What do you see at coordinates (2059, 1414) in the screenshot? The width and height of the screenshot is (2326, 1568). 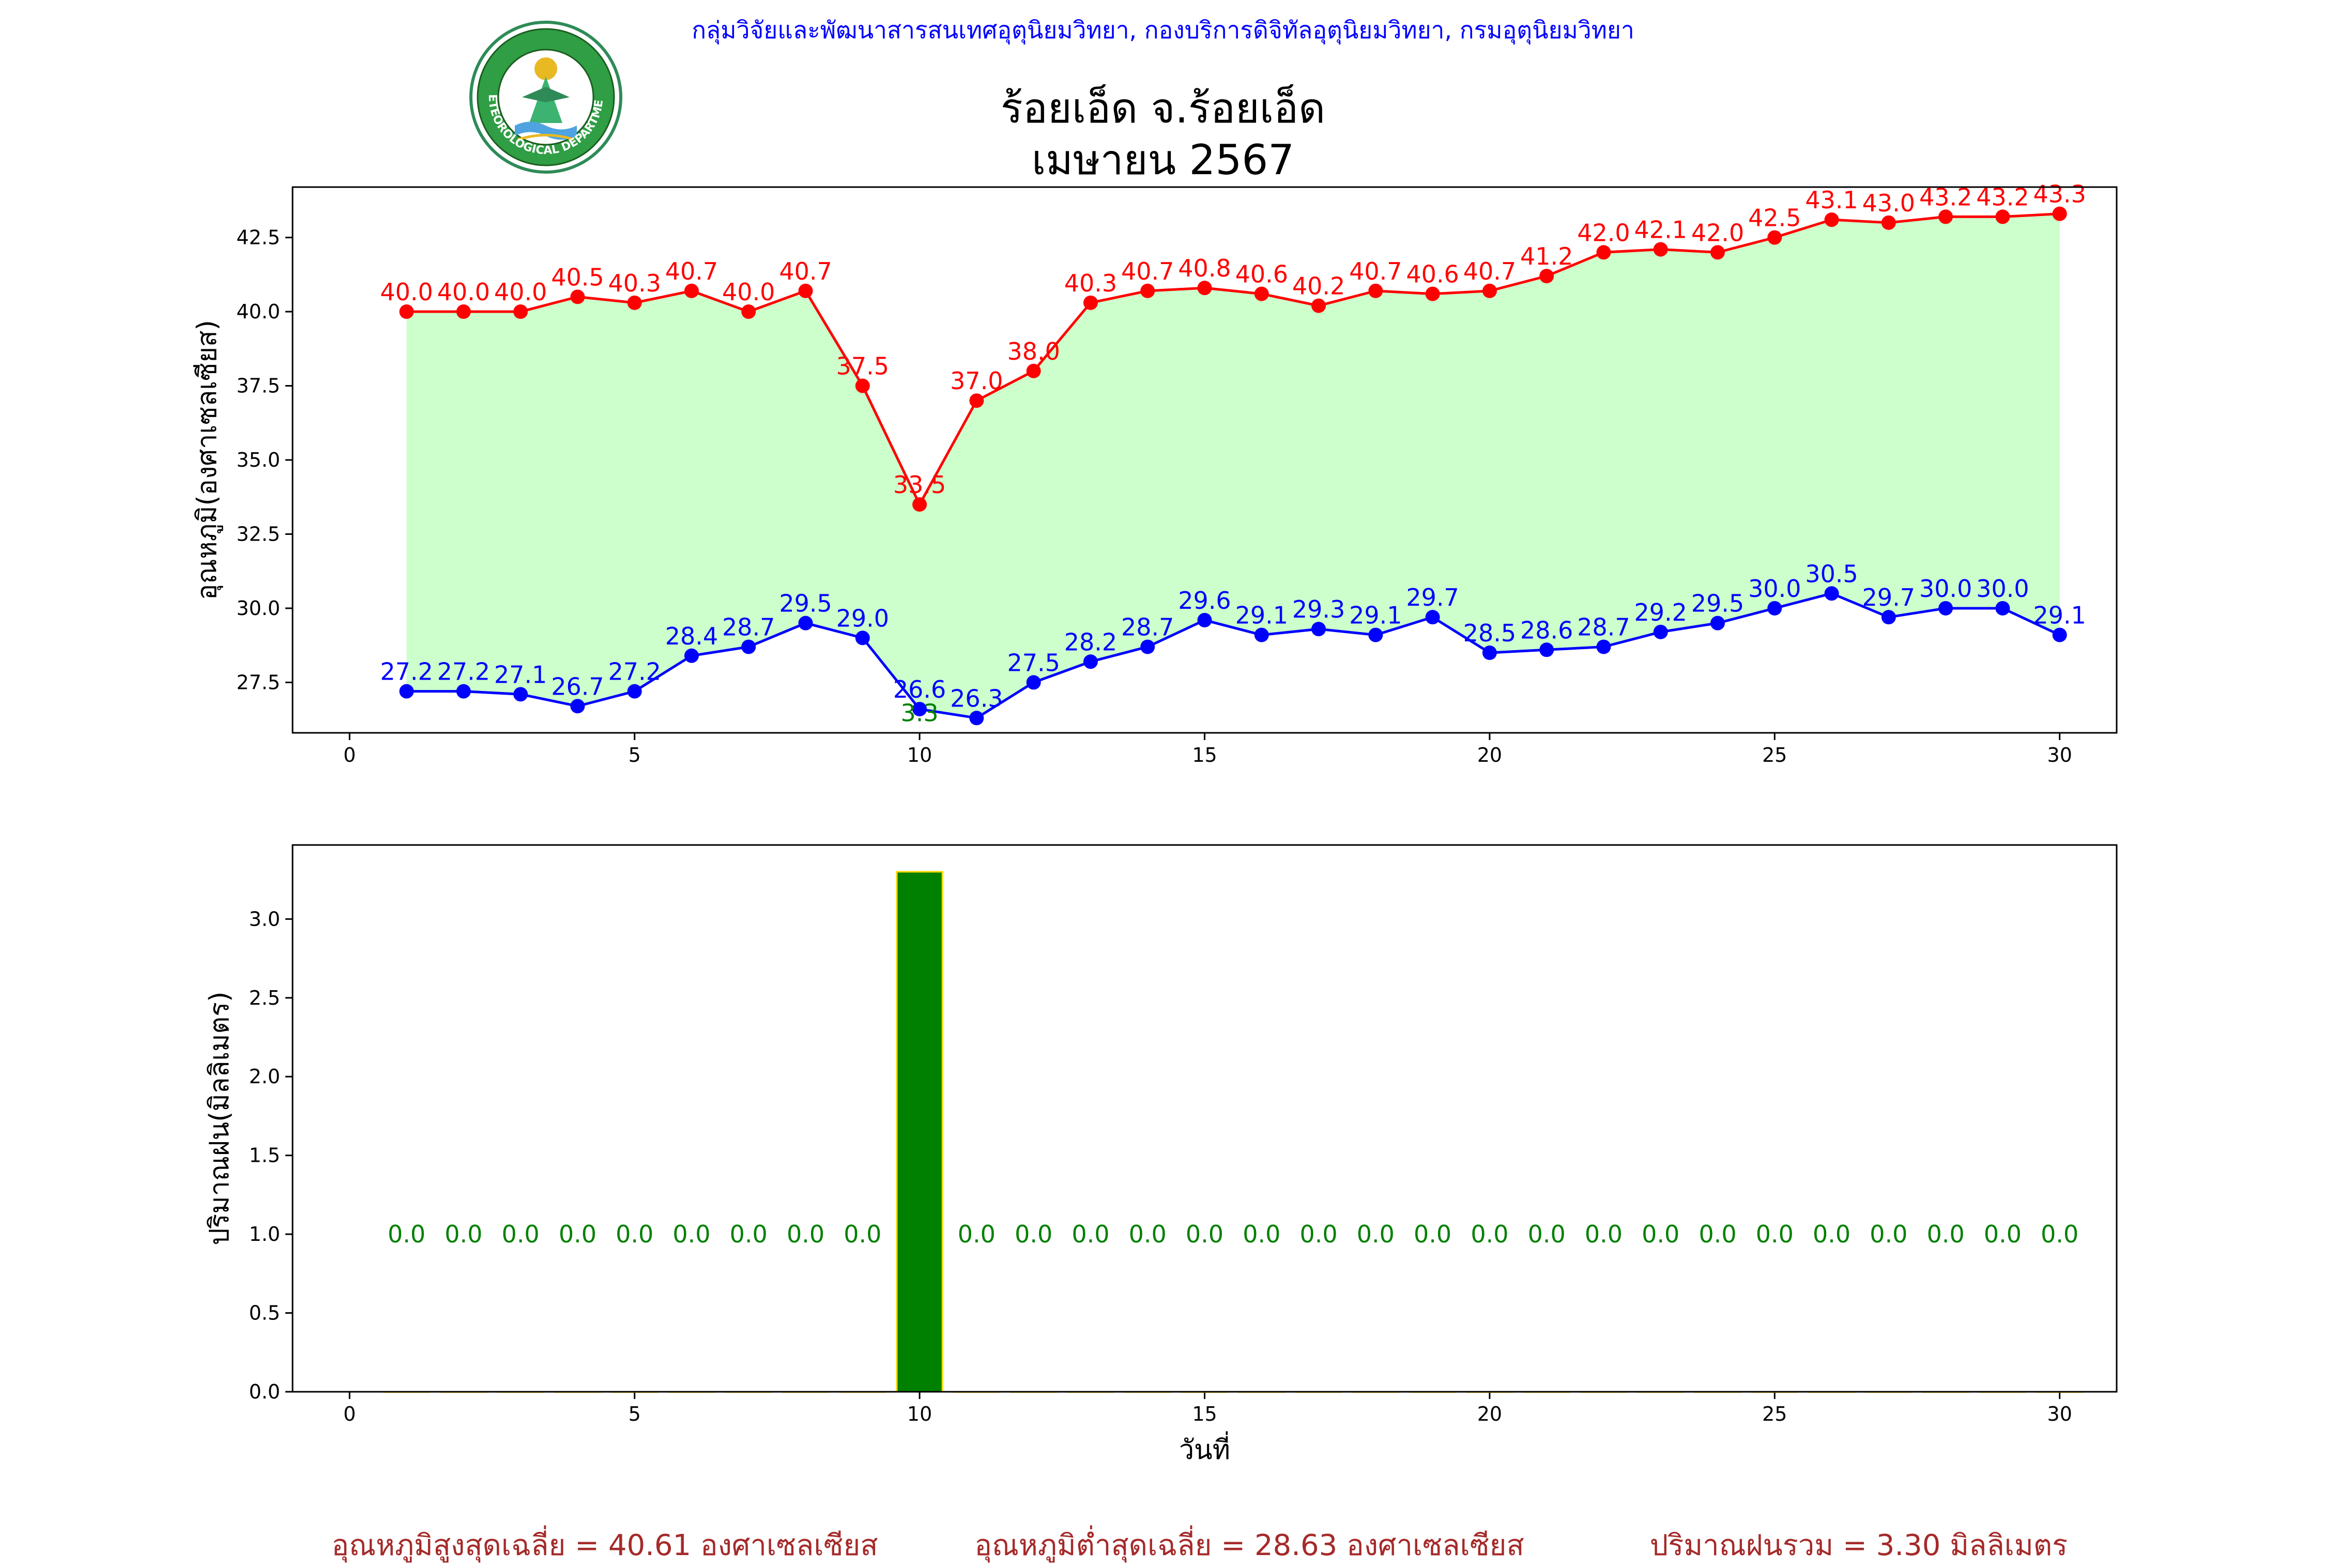 I see `rain-xtick-label: 30` at bounding box center [2059, 1414].